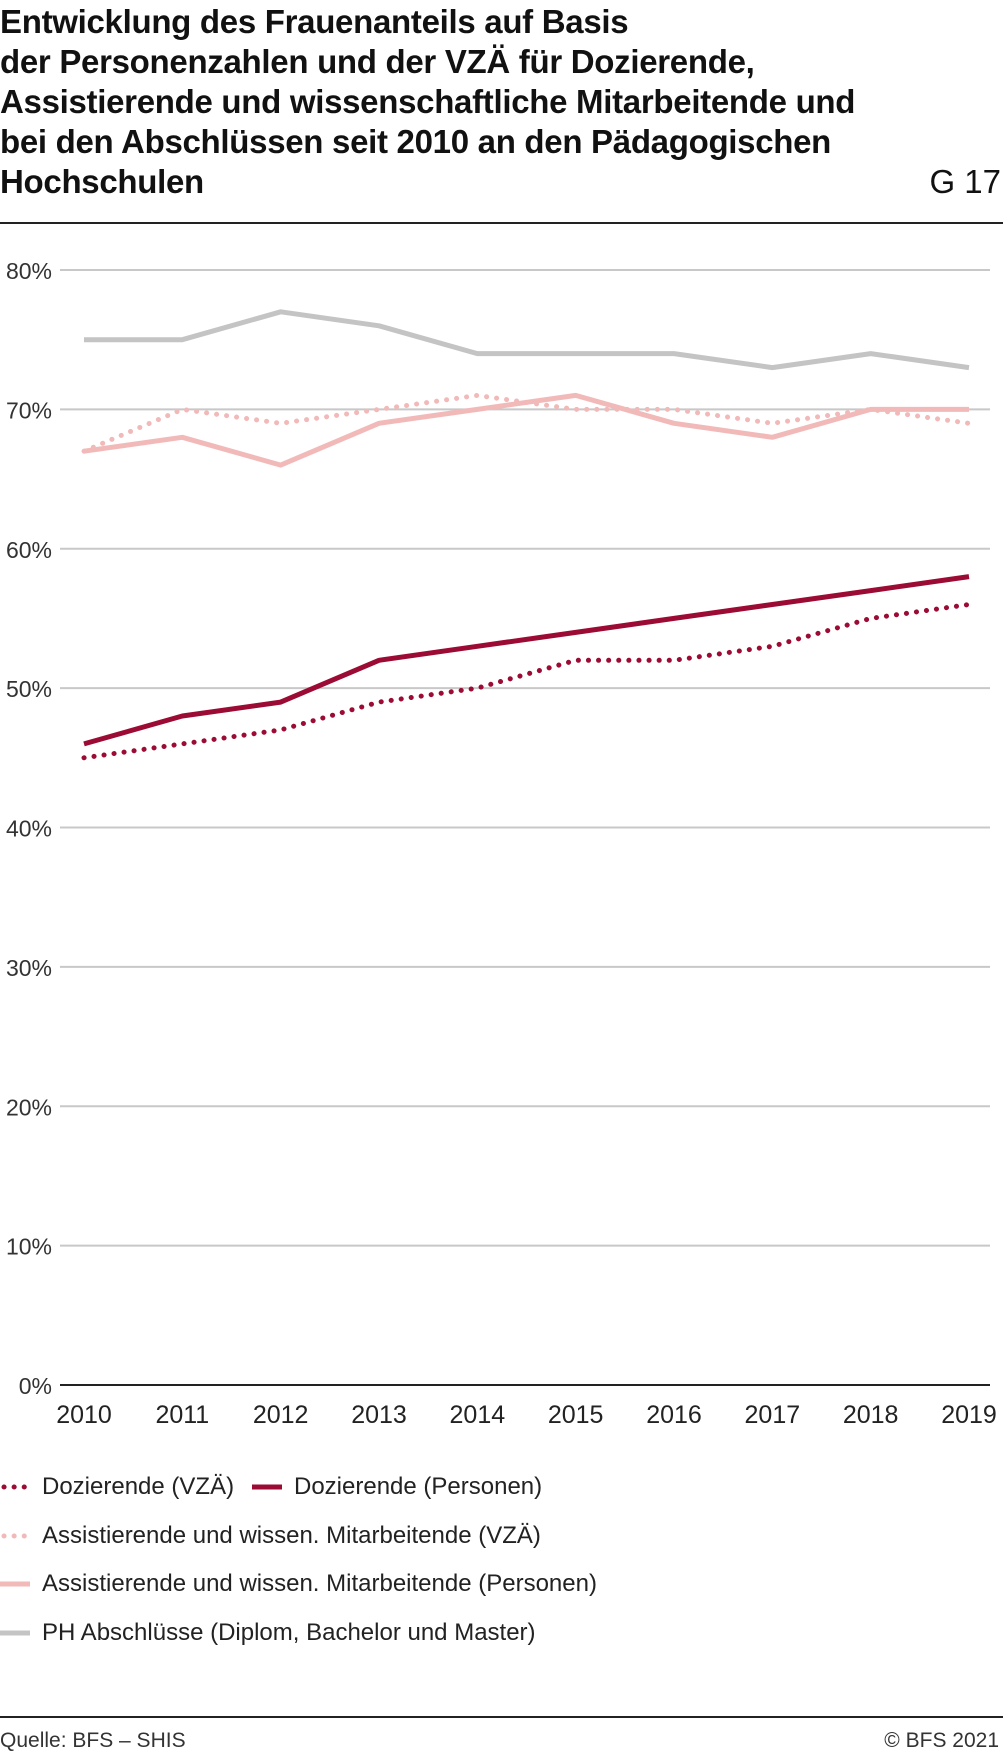 The width and height of the screenshot is (1003, 1759). What do you see at coordinates (969, 1415) in the screenshot?
I see `x-tick-label: 2019` at bounding box center [969, 1415].